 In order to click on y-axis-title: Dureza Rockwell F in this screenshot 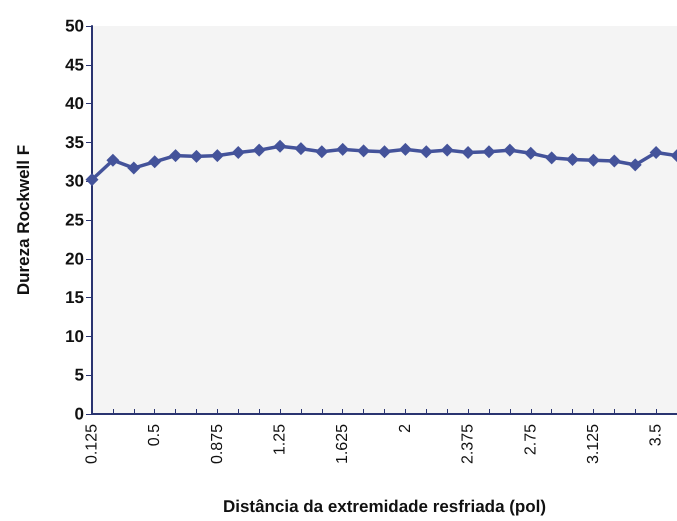, I will do `click(23, 220)`.